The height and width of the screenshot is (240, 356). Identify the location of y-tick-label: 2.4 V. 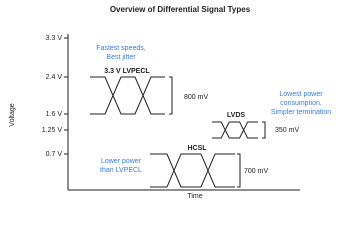
(54, 77).